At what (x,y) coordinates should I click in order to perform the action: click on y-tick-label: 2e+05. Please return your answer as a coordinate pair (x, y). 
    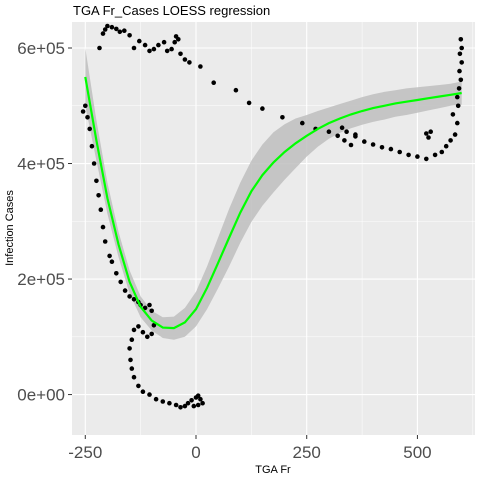
    Looking at the image, I should click on (41, 279).